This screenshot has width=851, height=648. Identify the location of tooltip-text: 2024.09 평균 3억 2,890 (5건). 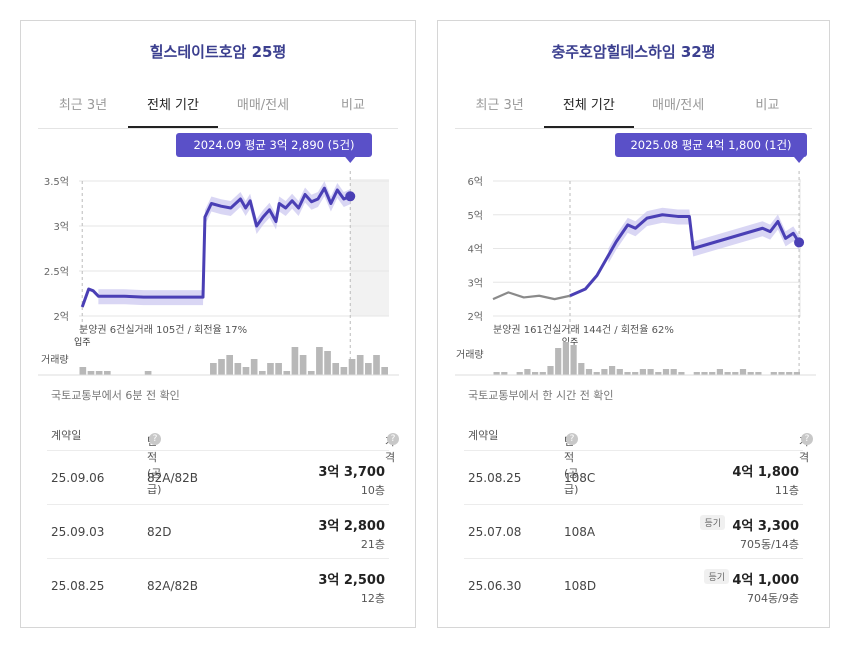
(273, 145).